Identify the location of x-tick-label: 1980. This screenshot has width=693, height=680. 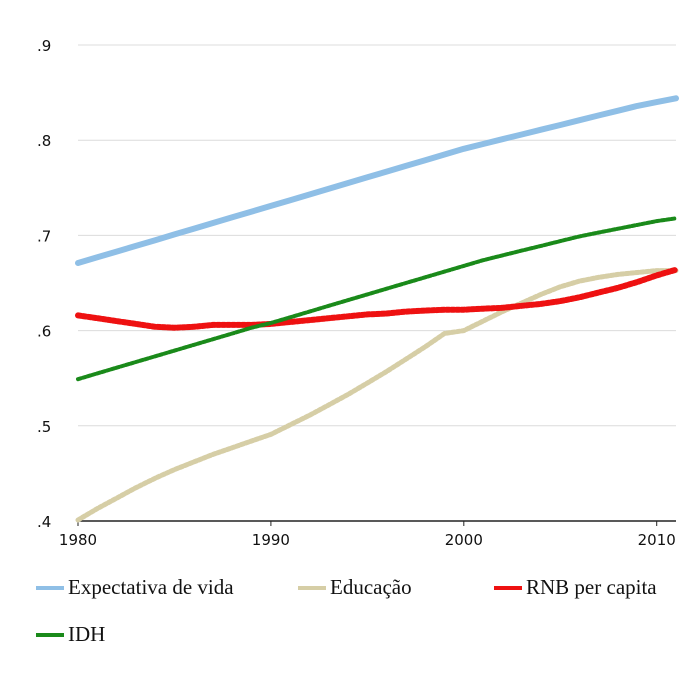
(78, 540).